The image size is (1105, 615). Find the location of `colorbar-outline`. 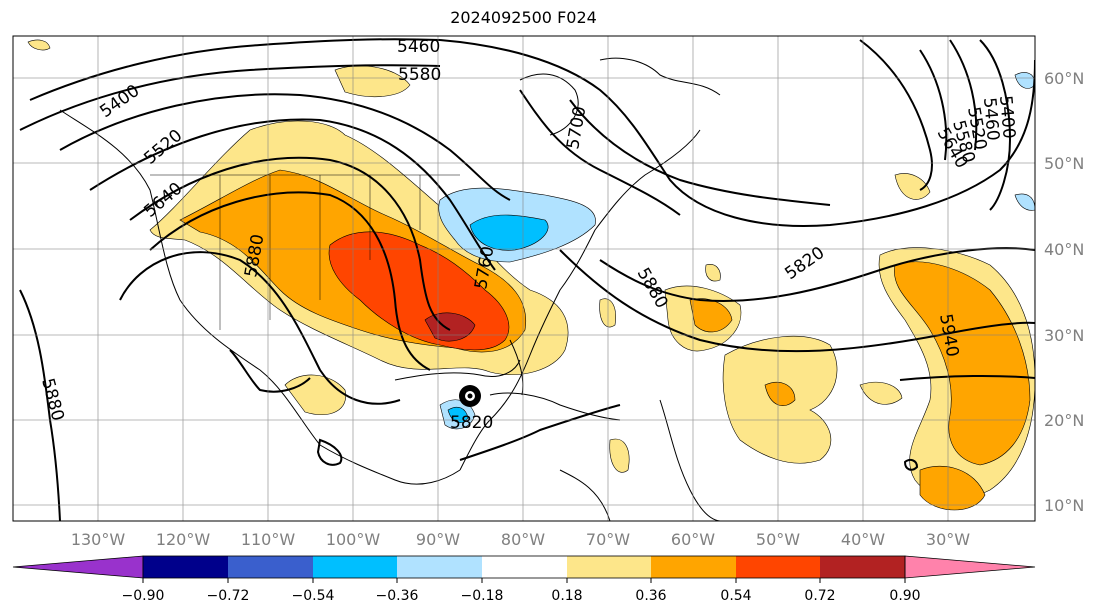

colorbar-outline is located at coordinates (524, 567).